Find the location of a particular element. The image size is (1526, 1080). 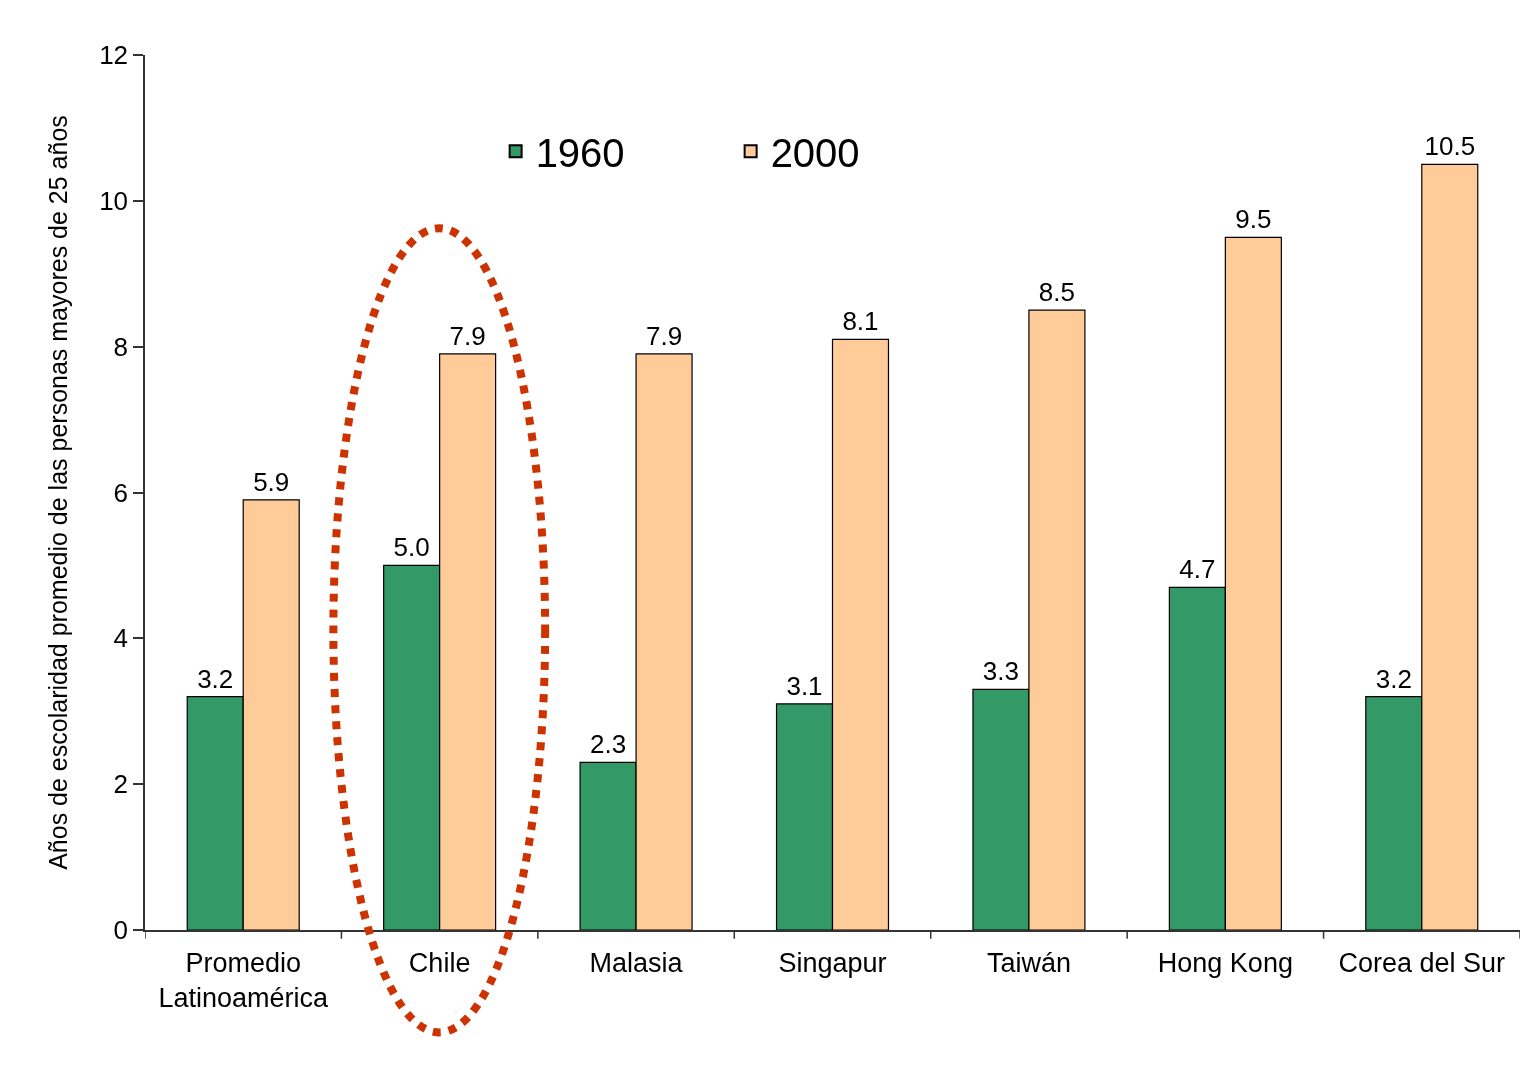

y-tick-label: 0 is located at coordinates (121, 930).